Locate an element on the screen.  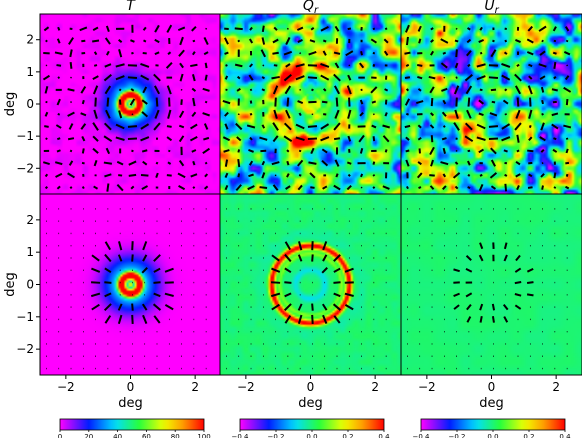
x-tick-label: 0 is located at coordinates (131, 387).